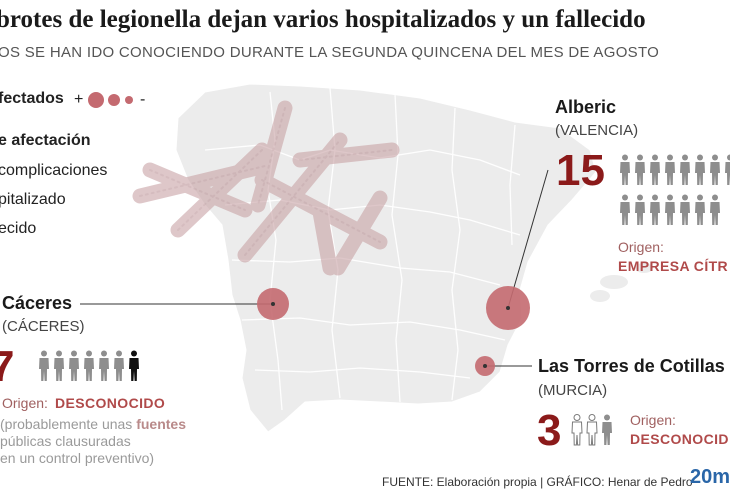 The width and height of the screenshot is (730, 500). What do you see at coordinates (679, 439) in the screenshot?
I see `torres-origin-value: DESCONOCID` at bounding box center [679, 439].